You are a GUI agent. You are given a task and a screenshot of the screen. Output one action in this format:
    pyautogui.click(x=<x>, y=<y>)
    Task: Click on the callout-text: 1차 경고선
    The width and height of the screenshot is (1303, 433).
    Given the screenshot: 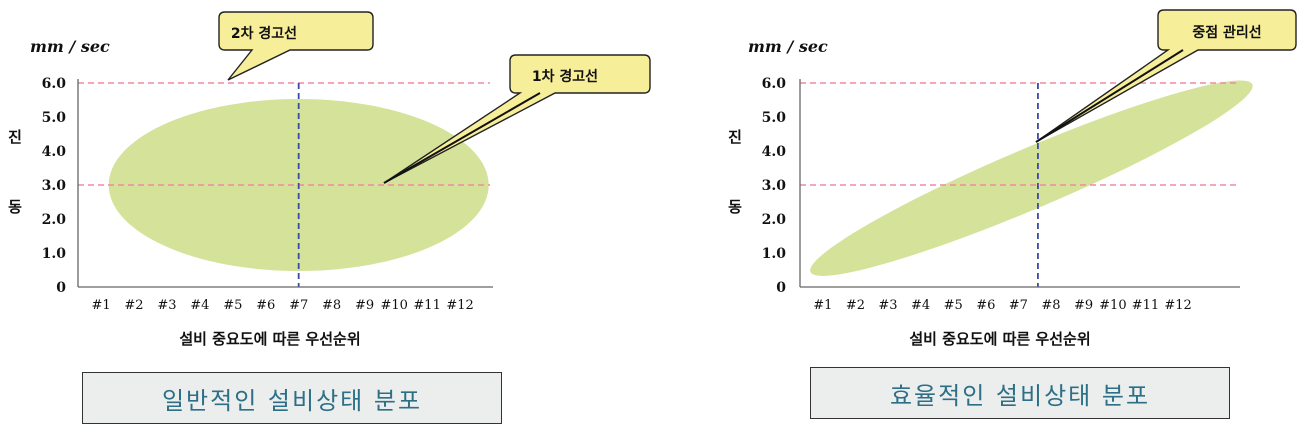 What is the action you would take?
    pyautogui.click(x=565, y=76)
    